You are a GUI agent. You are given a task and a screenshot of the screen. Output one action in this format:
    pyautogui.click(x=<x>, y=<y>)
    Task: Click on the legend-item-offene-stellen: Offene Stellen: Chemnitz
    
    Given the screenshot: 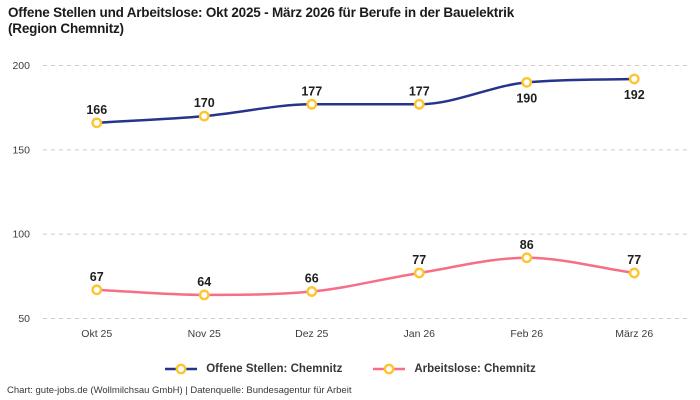 What is the action you would take?
    pyautogui.click(x=253, y=369)
    